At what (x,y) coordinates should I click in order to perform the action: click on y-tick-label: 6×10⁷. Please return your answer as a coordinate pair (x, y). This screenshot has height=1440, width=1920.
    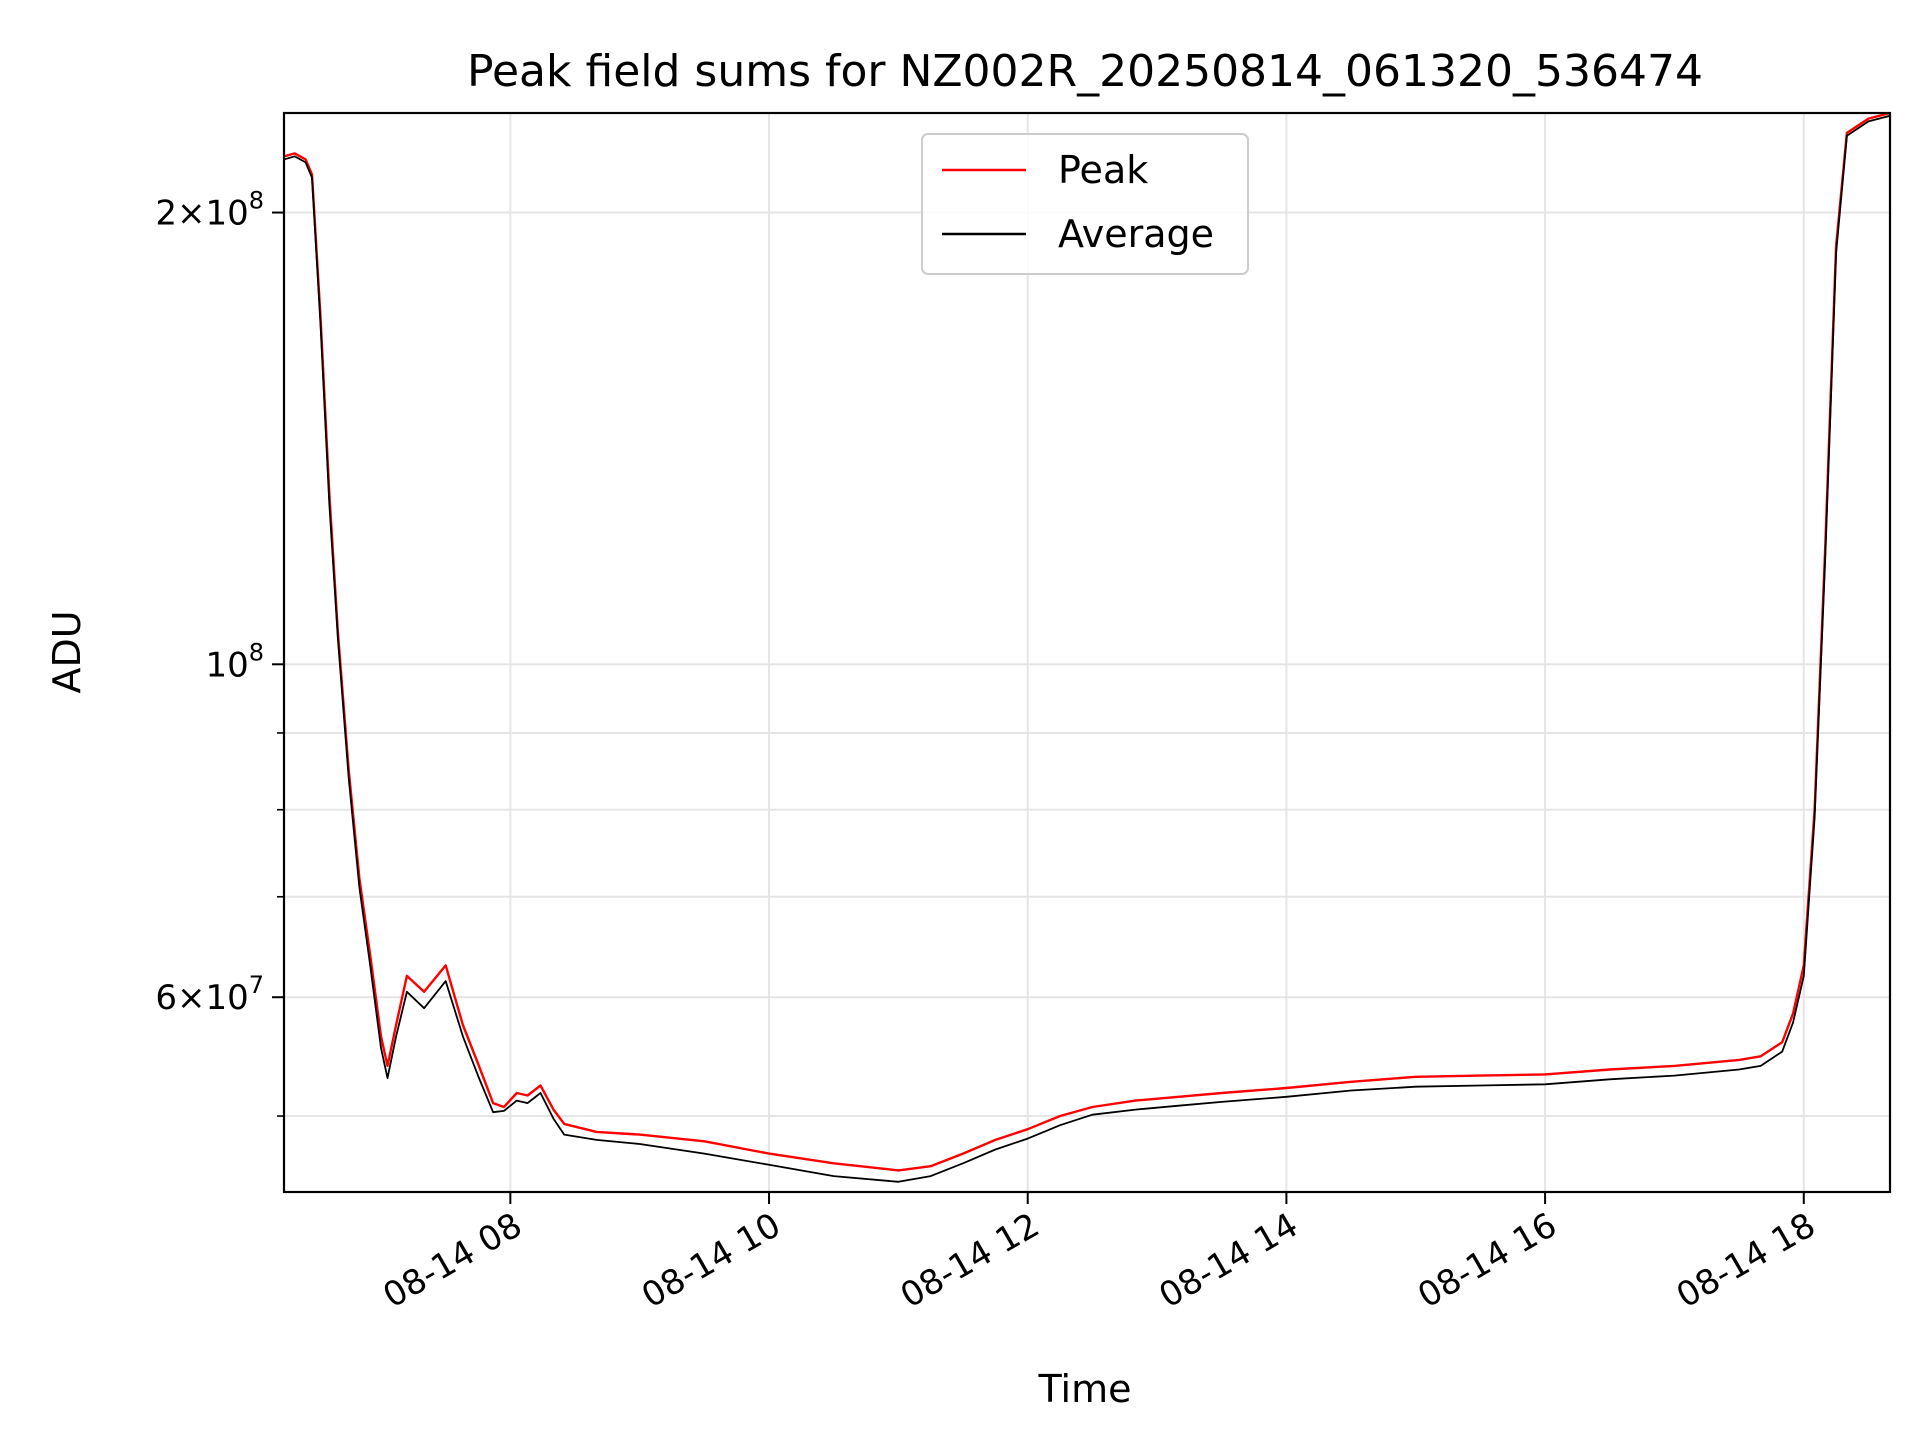
    Looking at the image, I should click on (209, 994).